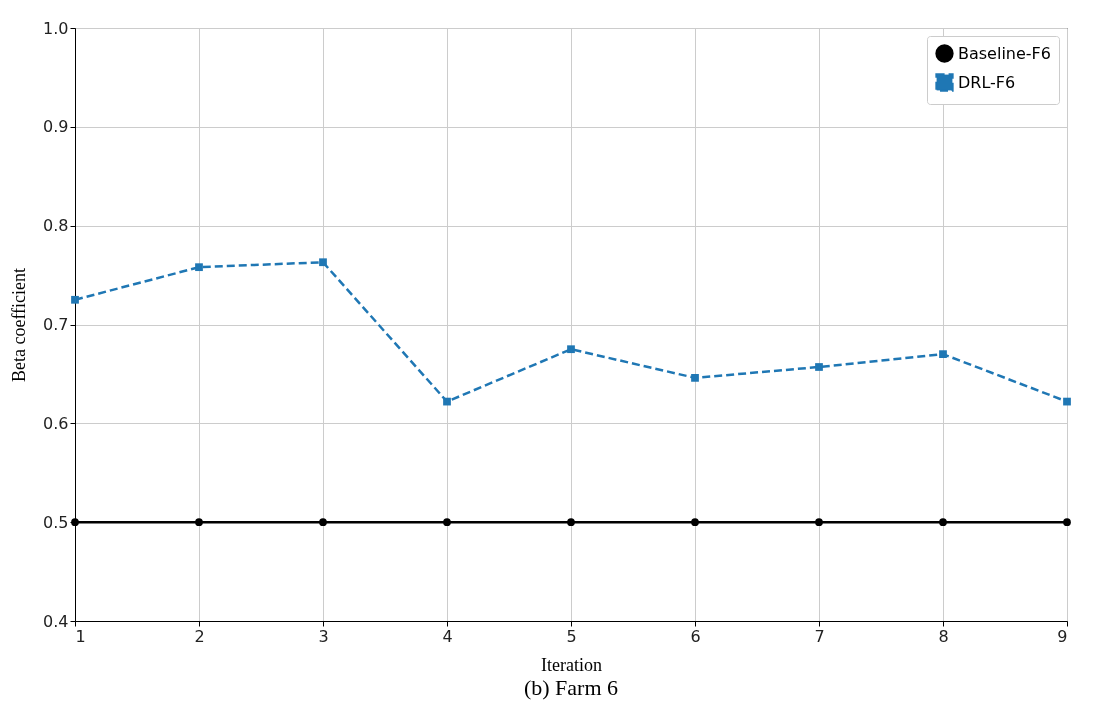 The width and height of the screenshot is (1108, 719). I want to click on x-tick-label: 4, so click(447, 636).